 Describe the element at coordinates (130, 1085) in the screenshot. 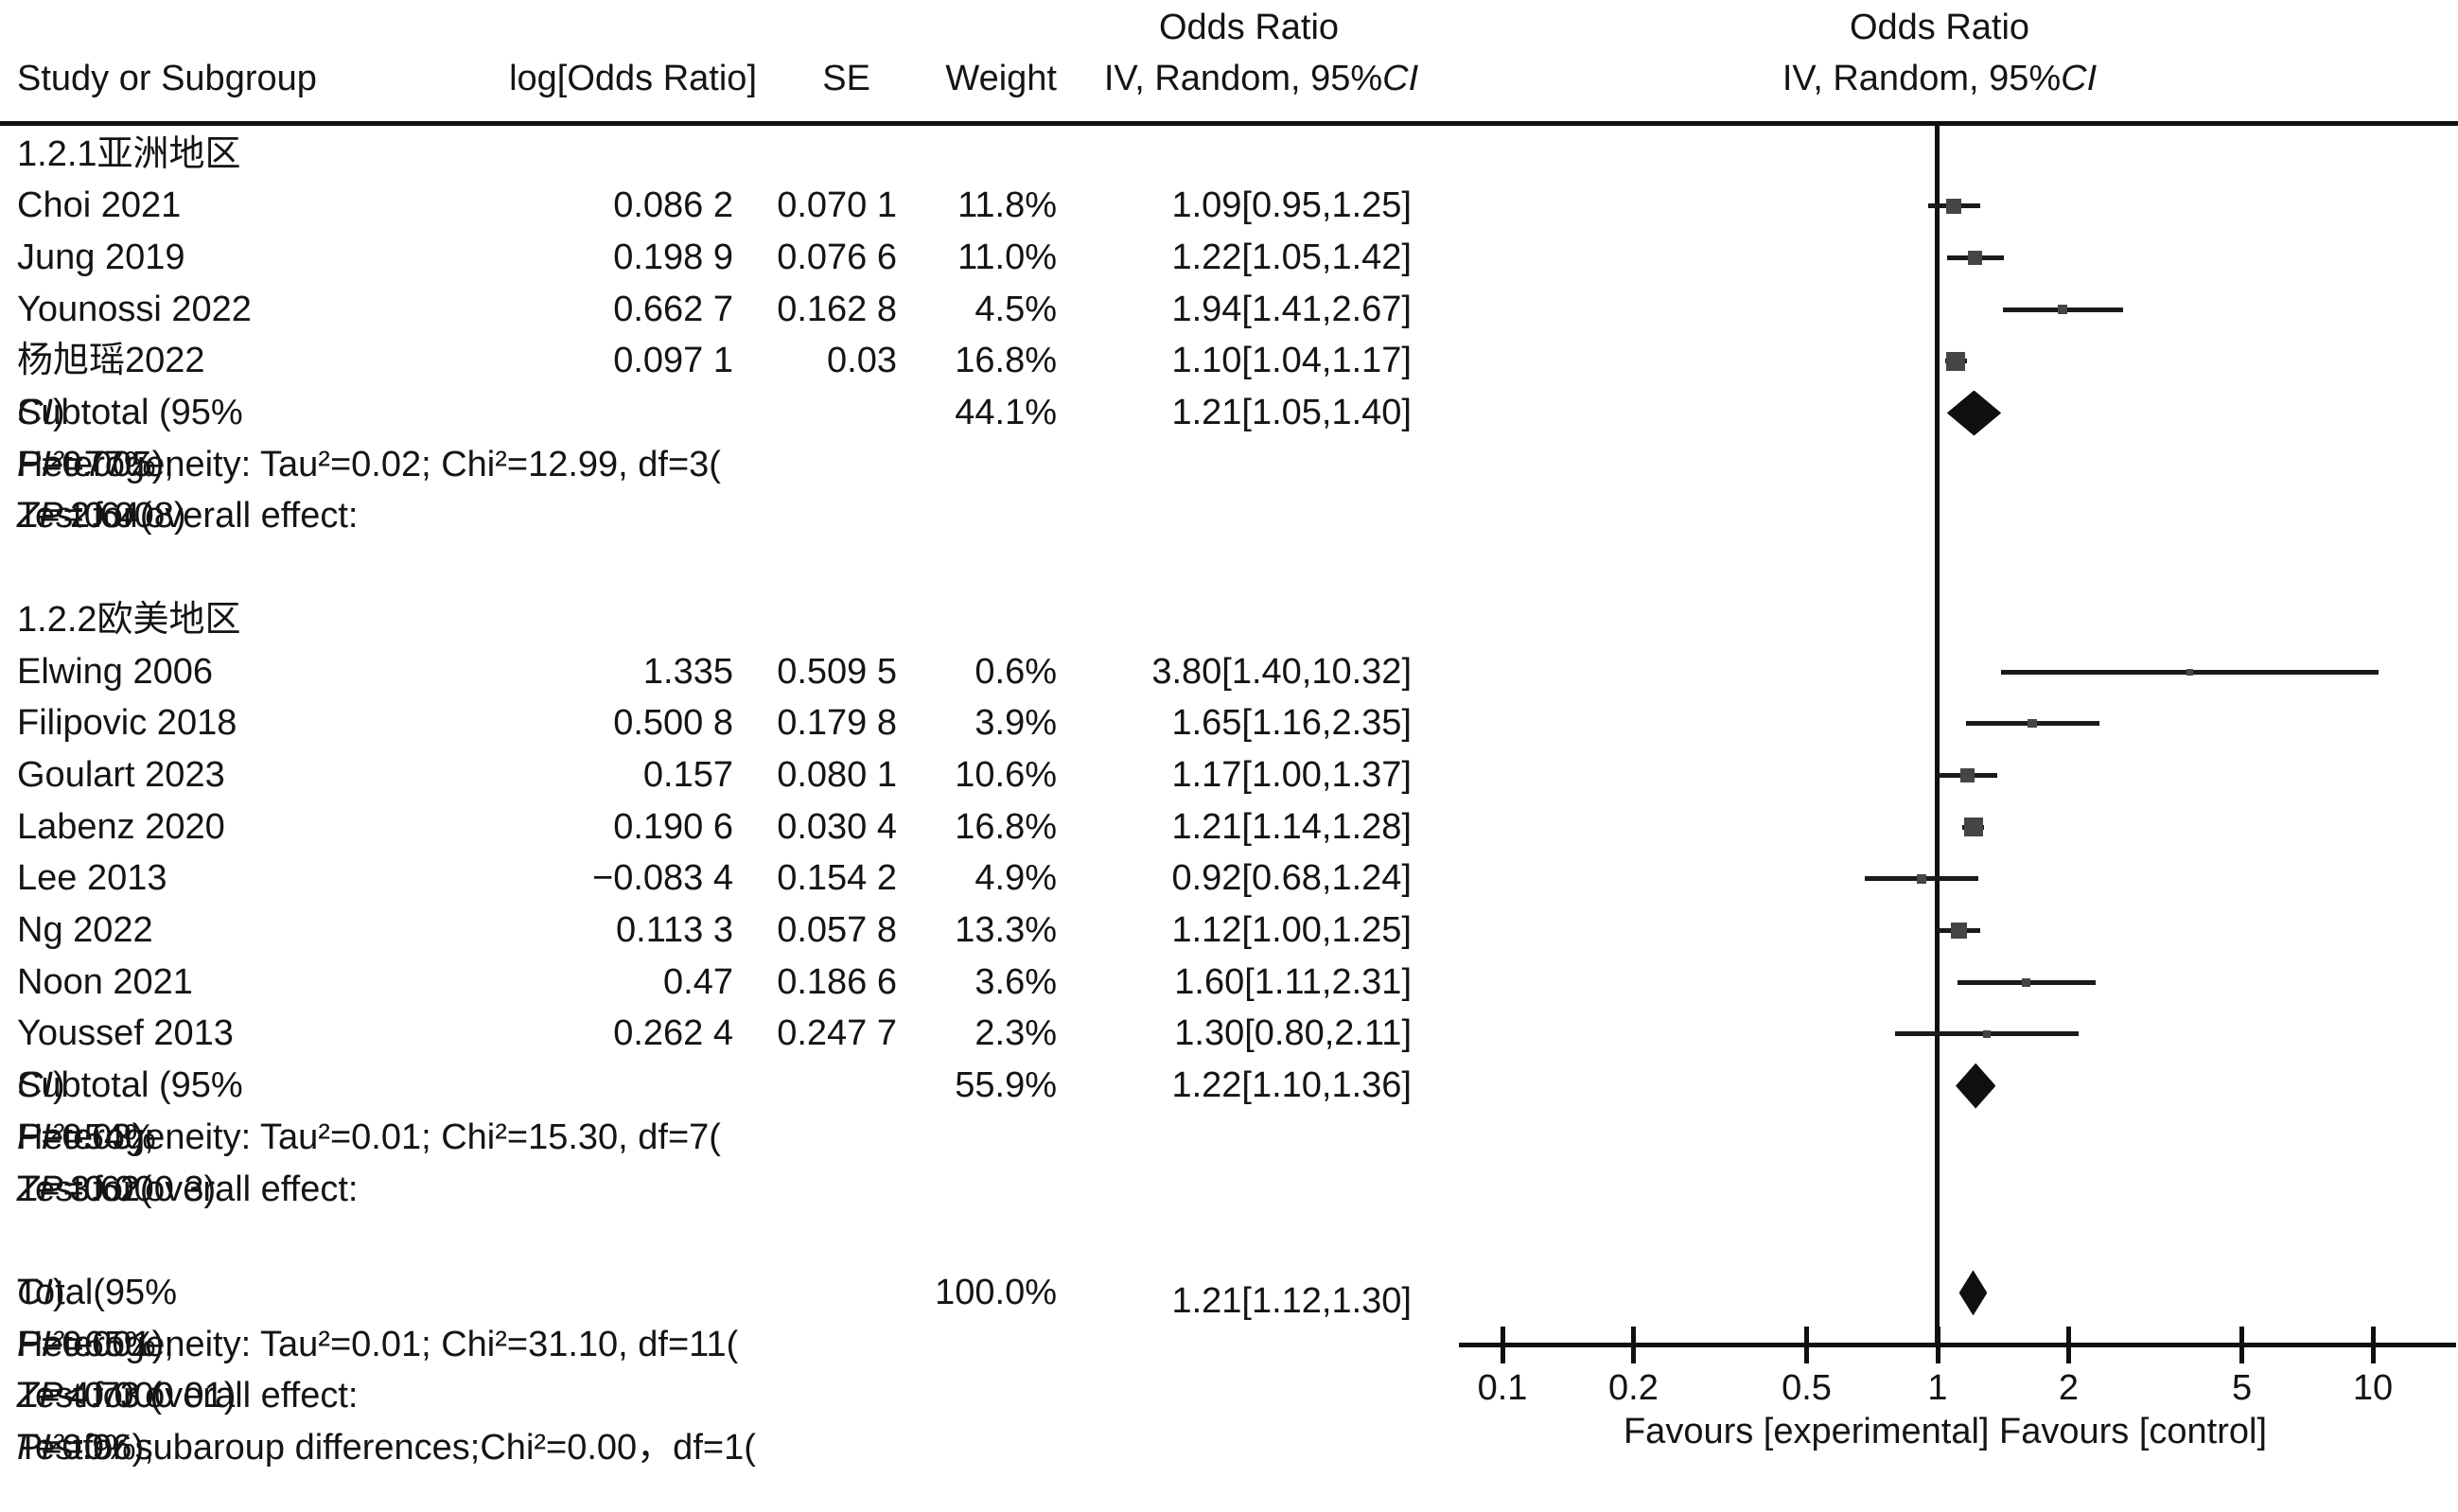

I see `pooled-label: Subtotal (95% CI)` at that location.